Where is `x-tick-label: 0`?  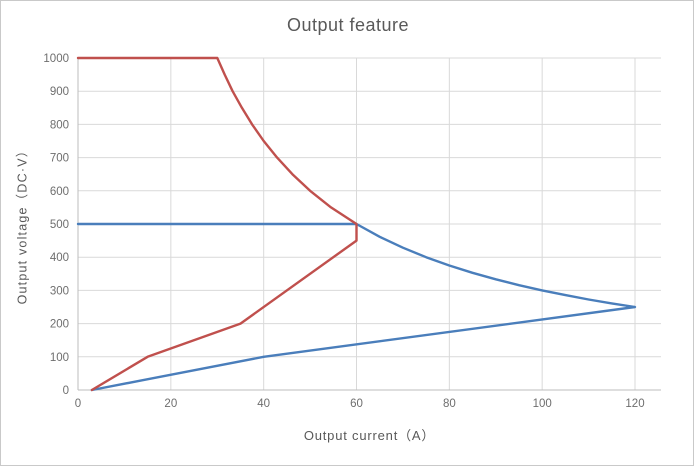
x-tick-label: 0 is located at coordinates (78, 404).